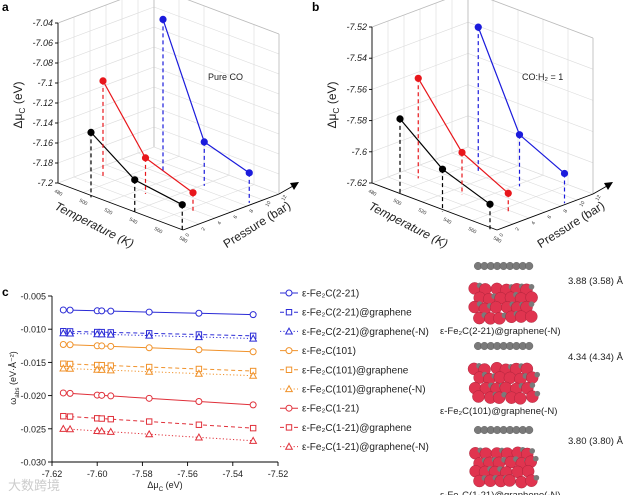 The height and width of the screenshot is (495, 624). I want to click on legend-item: ε-Fe₂C(1-21), so click(319, 409).